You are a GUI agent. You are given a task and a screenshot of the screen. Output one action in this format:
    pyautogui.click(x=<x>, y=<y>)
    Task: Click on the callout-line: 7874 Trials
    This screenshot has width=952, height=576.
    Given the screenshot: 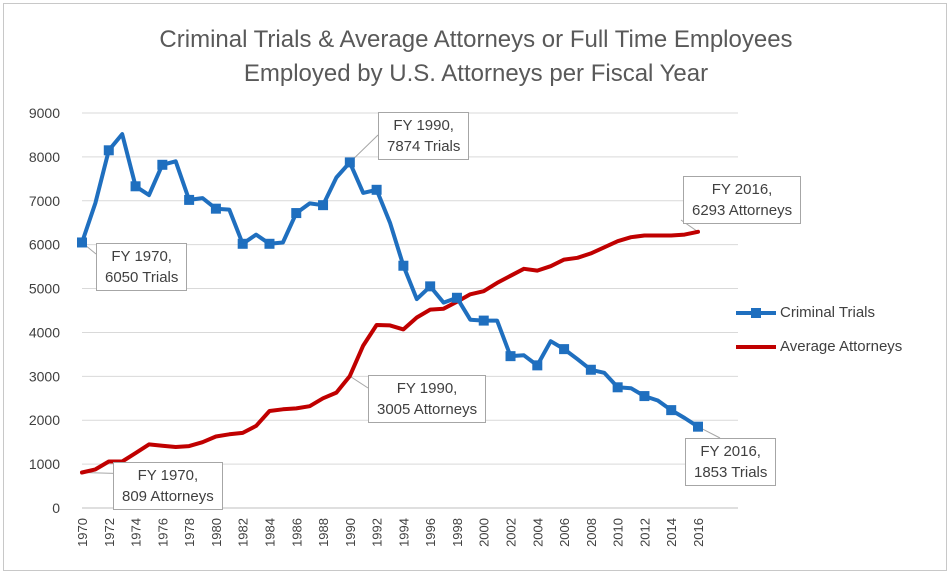 What is the action you would take?
    pyautogui.click(x=424, y=146)
    